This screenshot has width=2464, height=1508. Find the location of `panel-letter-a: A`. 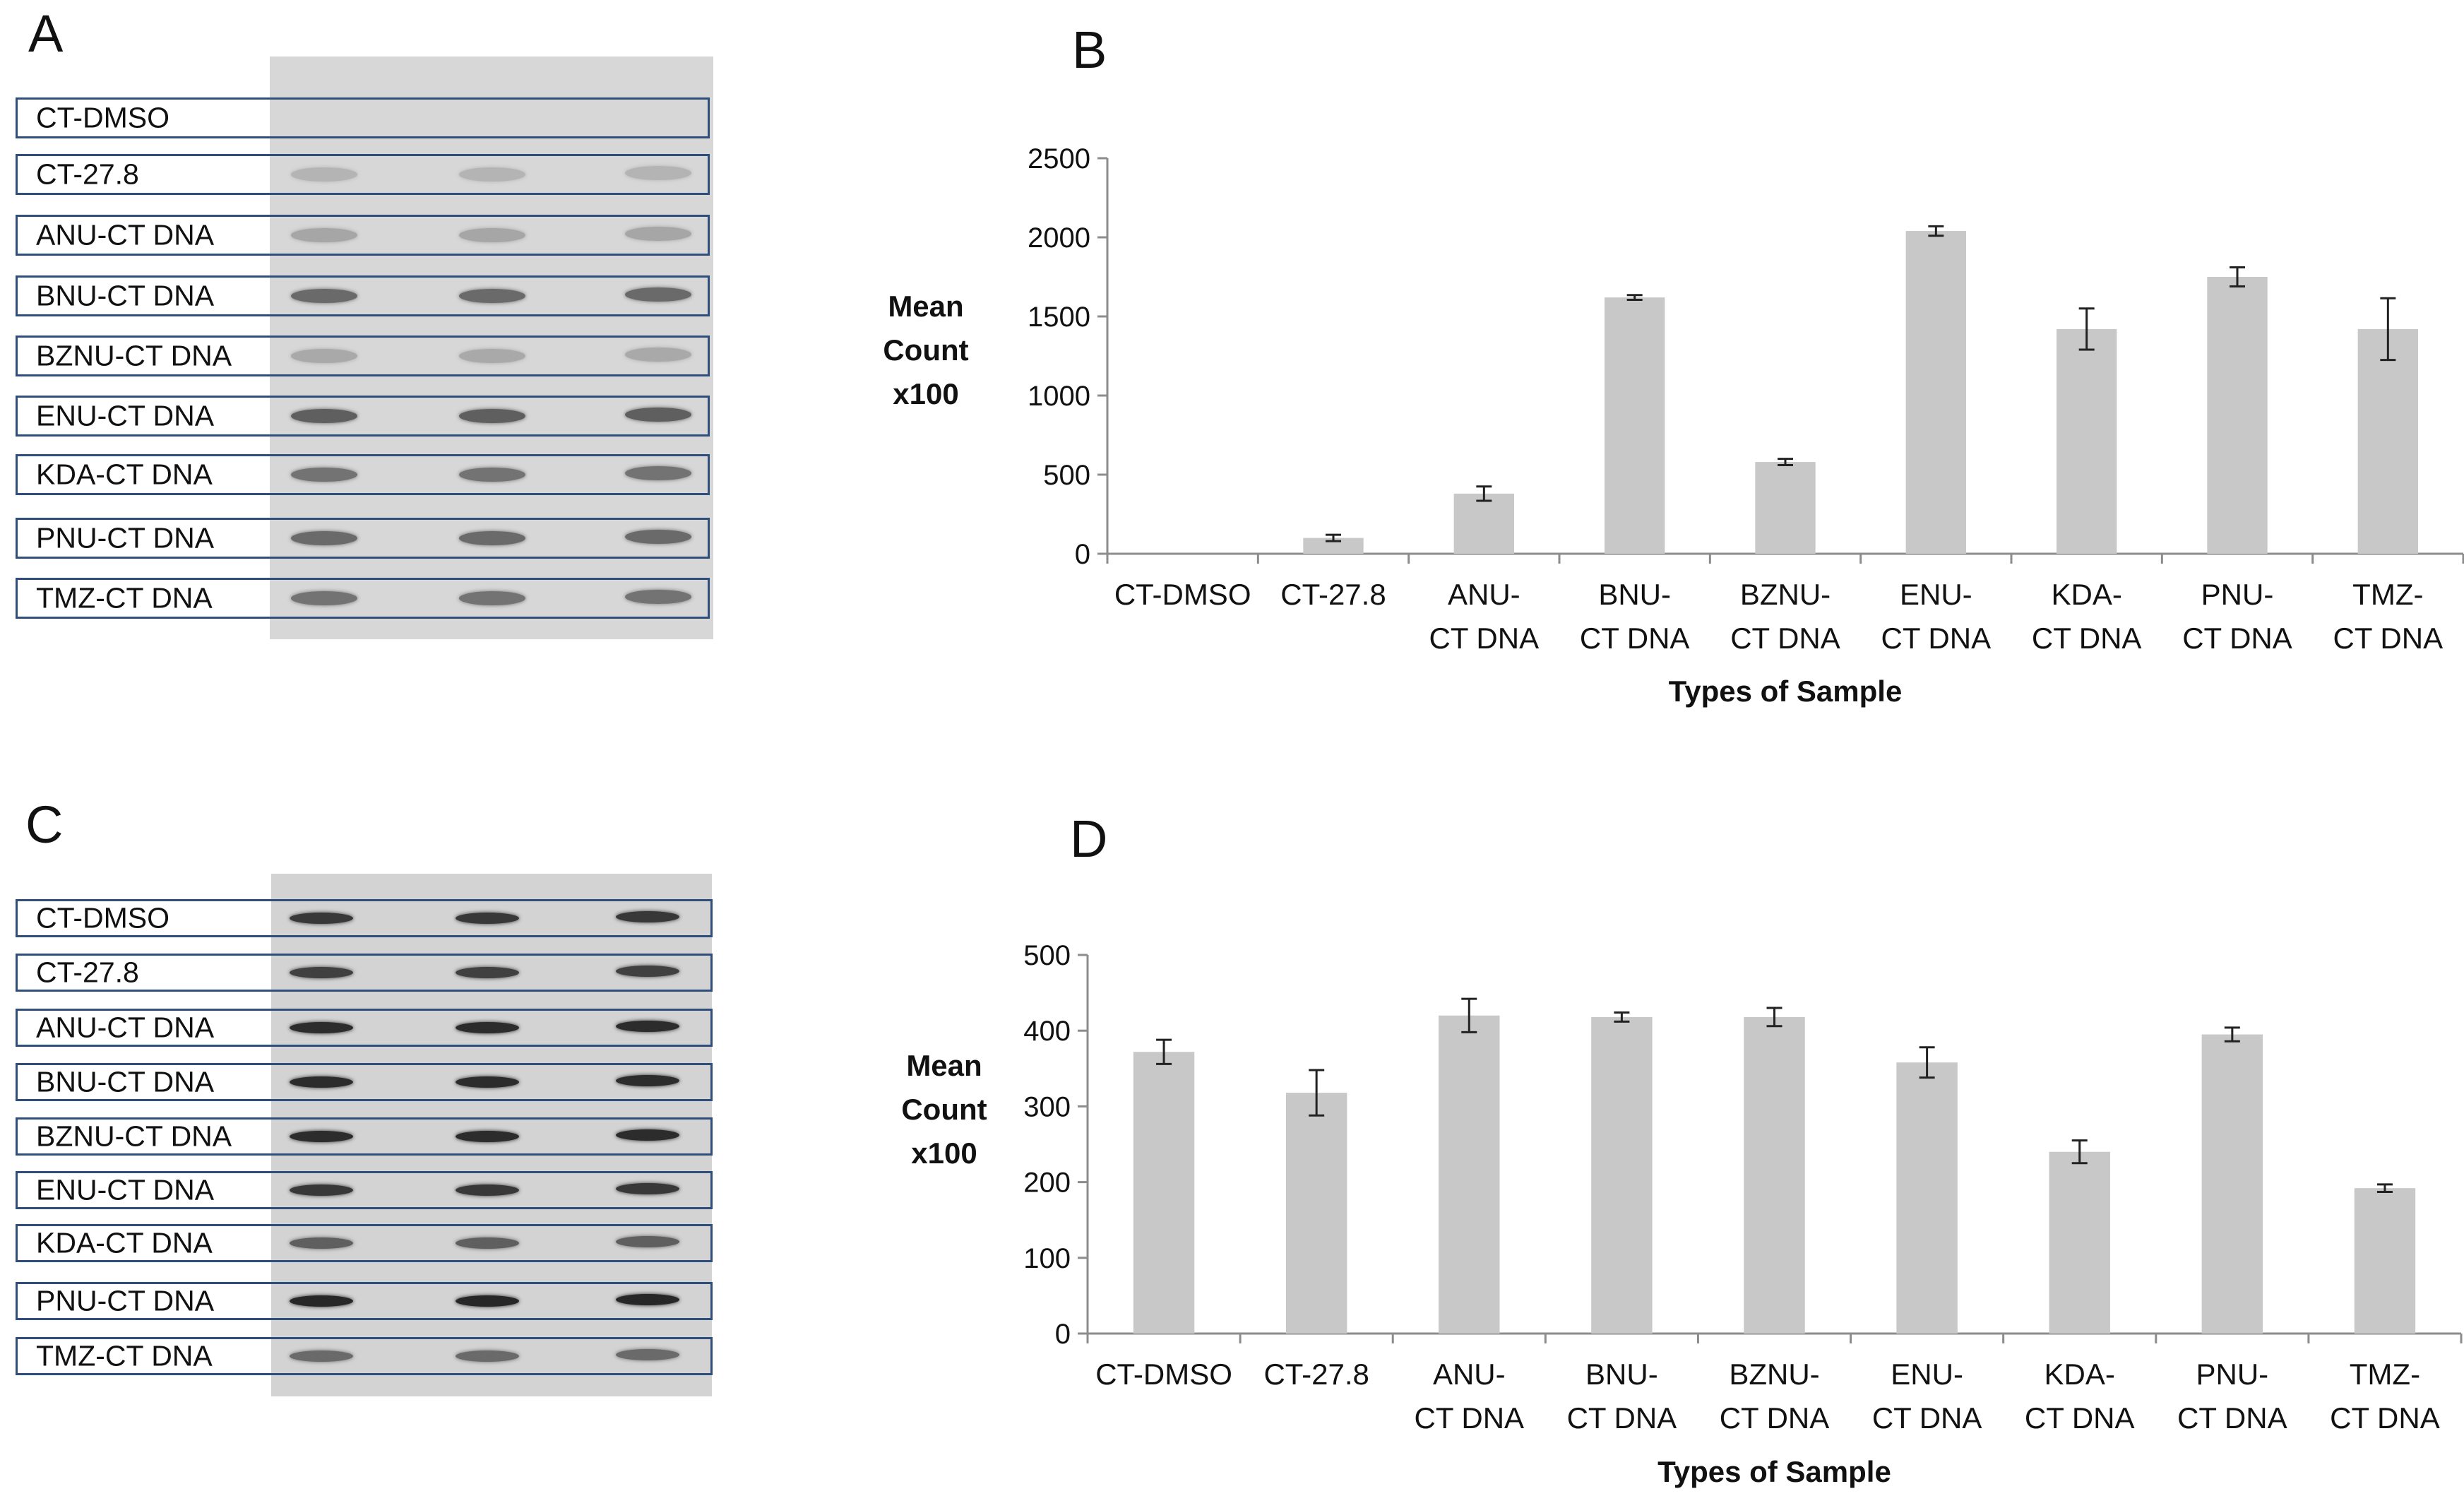

panel-letter-a: A is located at coordinates (46, 33).